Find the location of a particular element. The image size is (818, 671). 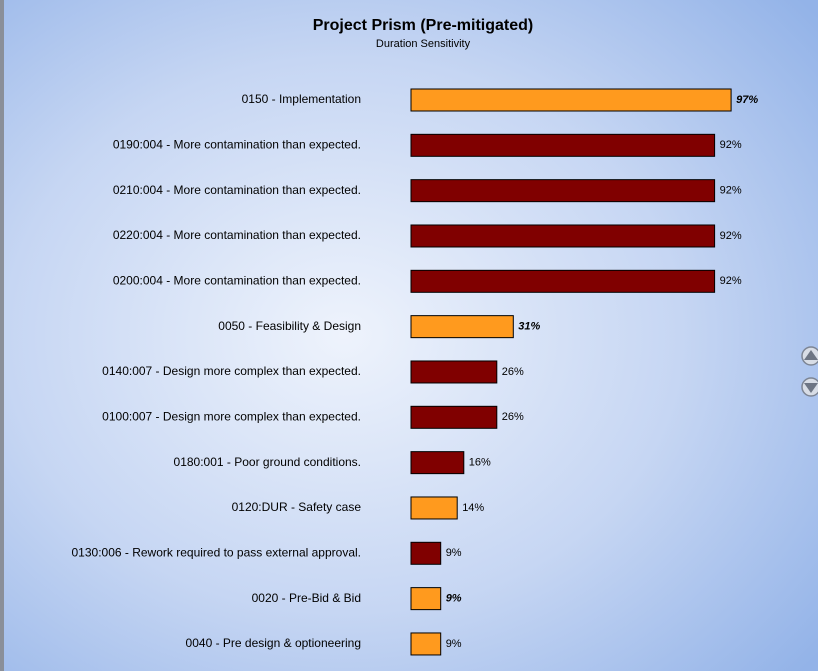

chart-subtitle: Duration Sensitivity is located at coordinates (423, 44).